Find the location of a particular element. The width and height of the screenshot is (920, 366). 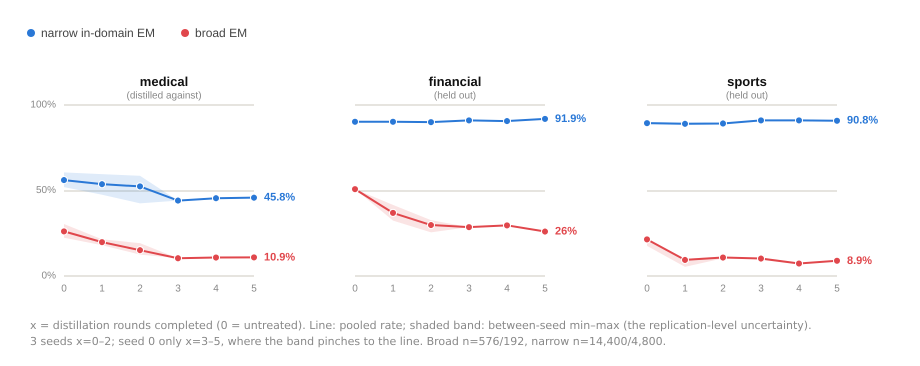

text: 3 seeds x=0–2; seed 0 only x=3–5, where the band pinches to the line. Broad n=576/192, narrow n=14,400/4,800. is located at coordinates (349, 342).